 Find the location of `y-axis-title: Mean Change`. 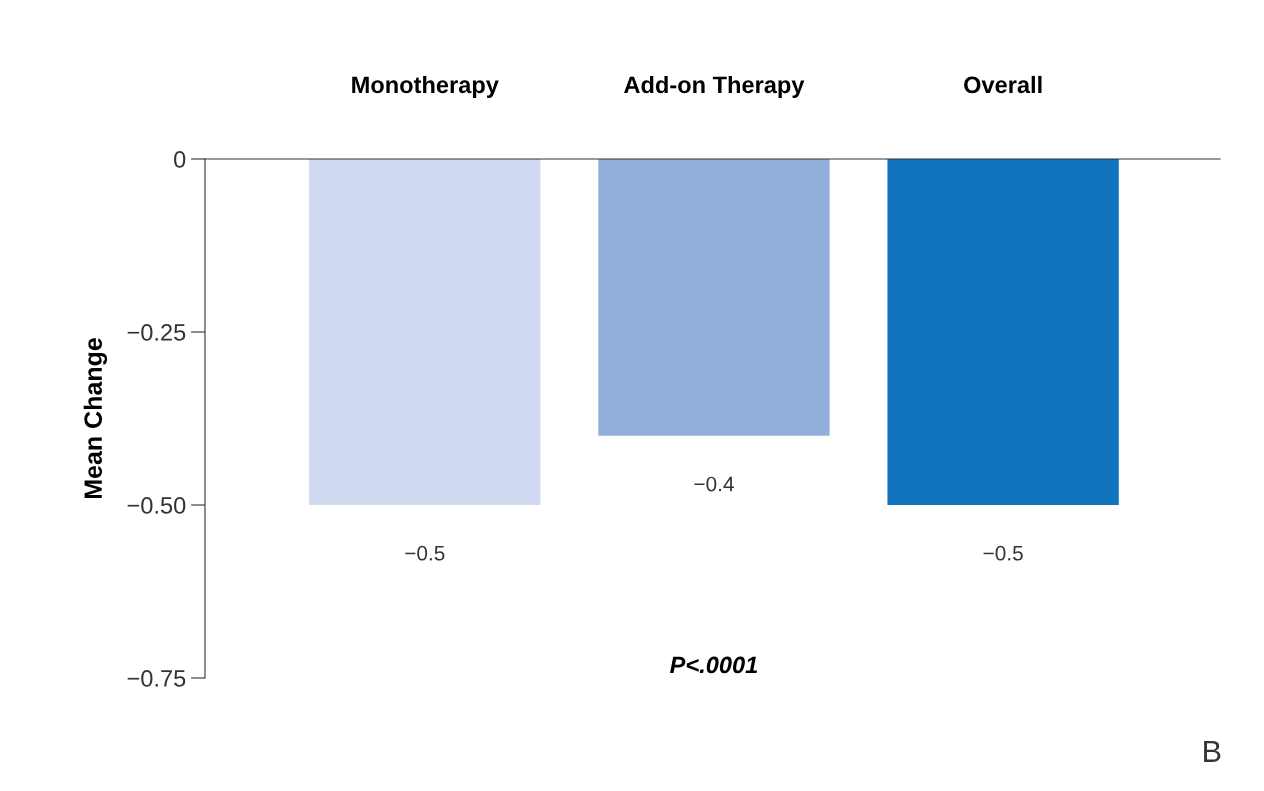

y-axis-title: Mean Change is located at coordinates (95, 418).